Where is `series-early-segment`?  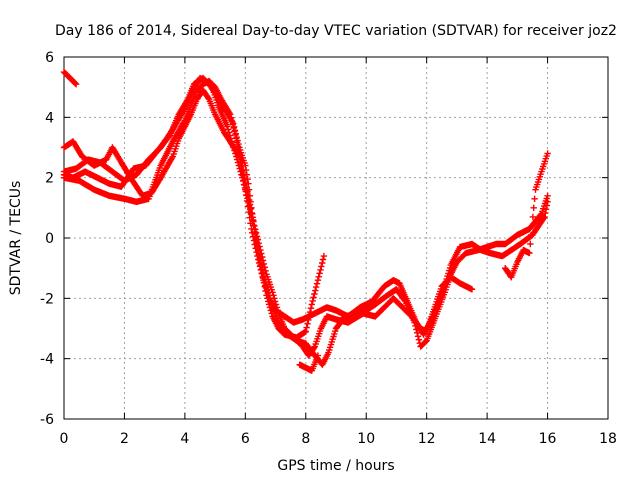
series-early-segment is located at coordinates (70, 78).